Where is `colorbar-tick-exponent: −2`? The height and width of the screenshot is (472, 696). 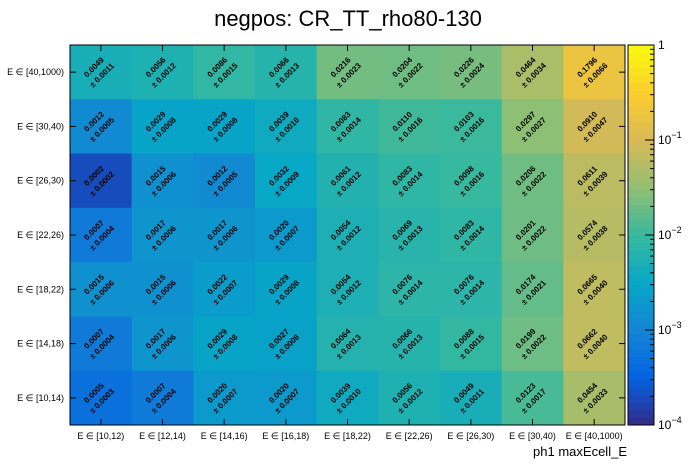
colorbar-tick-exponent: −2 is located at coordinates (676, 230).